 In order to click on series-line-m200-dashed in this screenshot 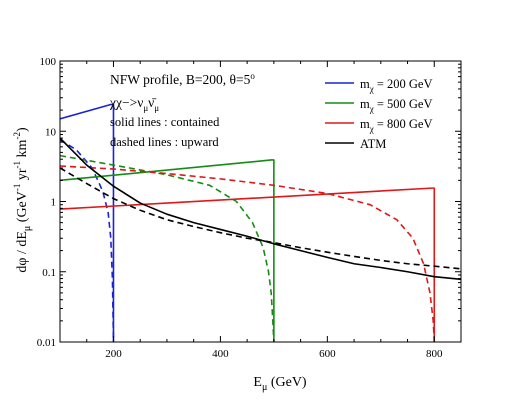, I will do `click(87, 240)`.